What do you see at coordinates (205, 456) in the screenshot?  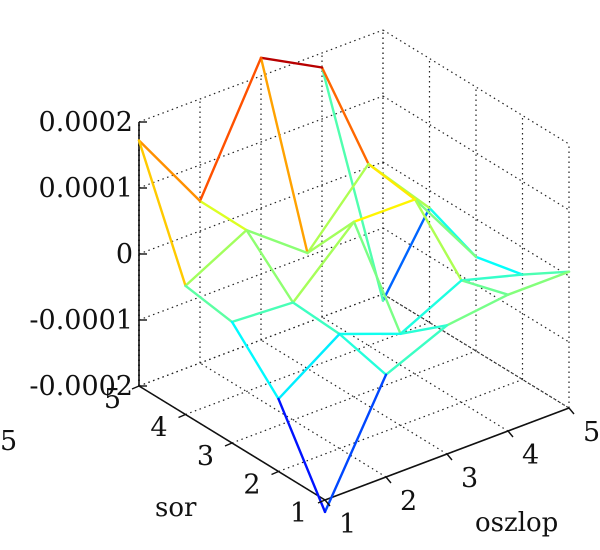 I see `sor-tick-label: 3` at bounding box center [205, 456].